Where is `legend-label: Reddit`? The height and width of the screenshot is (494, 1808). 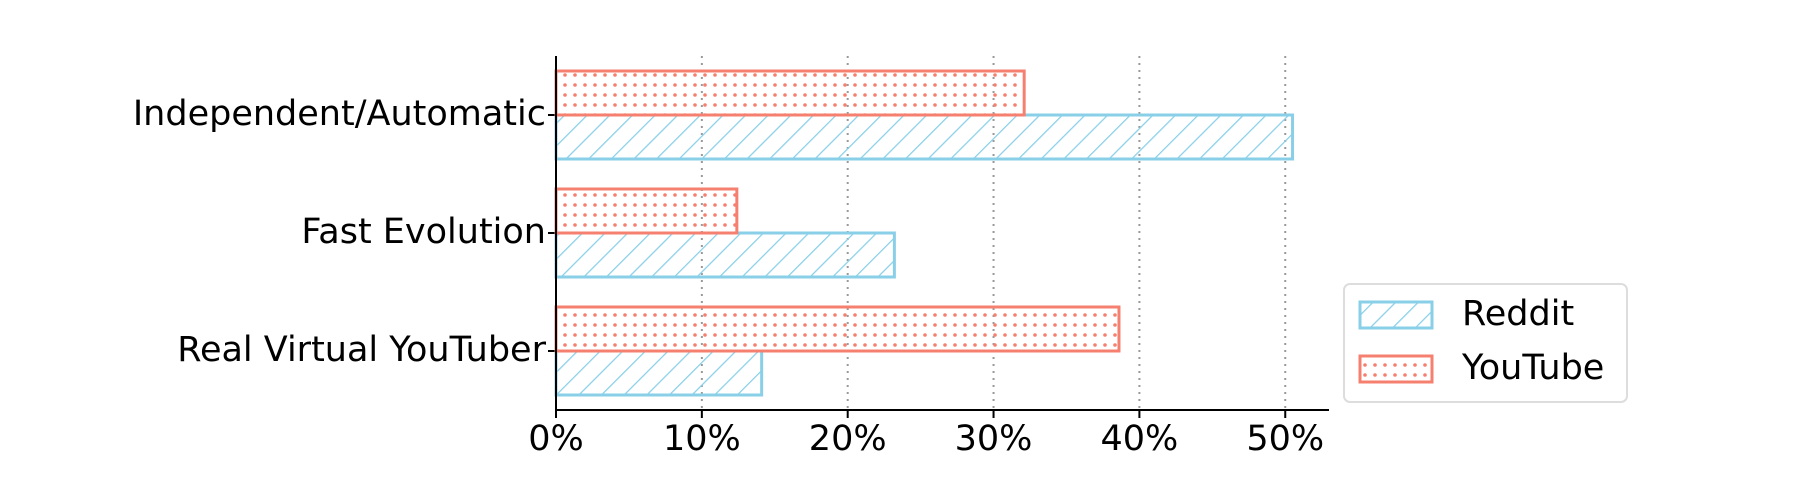 legend-label: Reddit is located at coordinates (1518, 314).